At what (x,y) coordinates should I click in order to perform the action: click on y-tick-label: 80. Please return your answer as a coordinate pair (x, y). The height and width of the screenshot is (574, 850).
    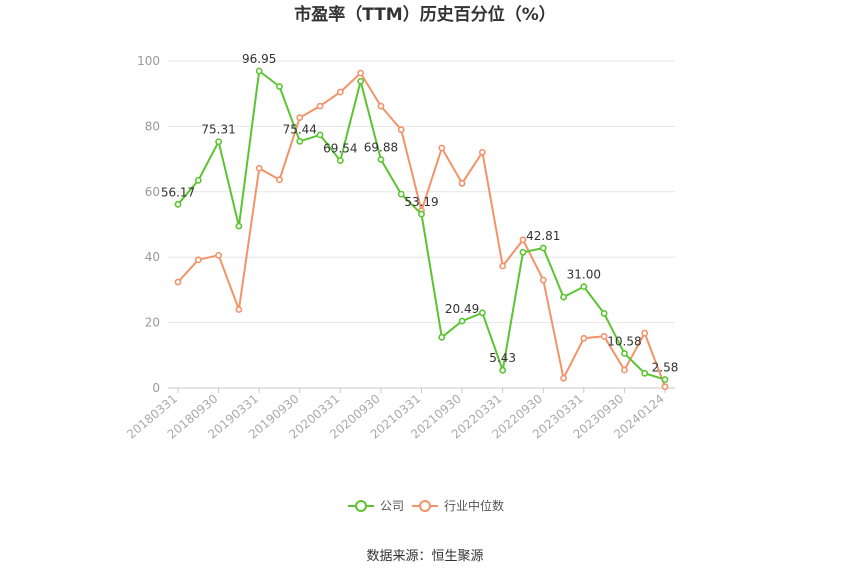
    Looking at the image, I should click on (152, 126).